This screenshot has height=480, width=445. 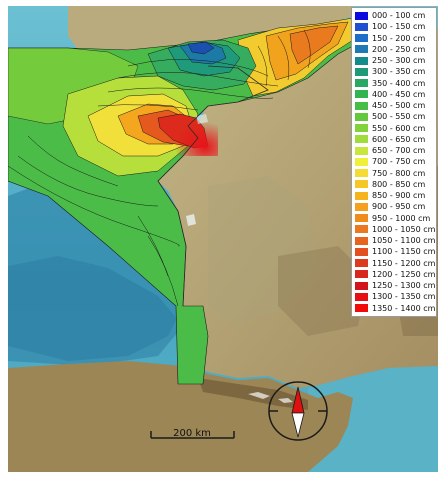 I want to click on legend-label: 650 - 700 cm, so click(x=399, y=151).